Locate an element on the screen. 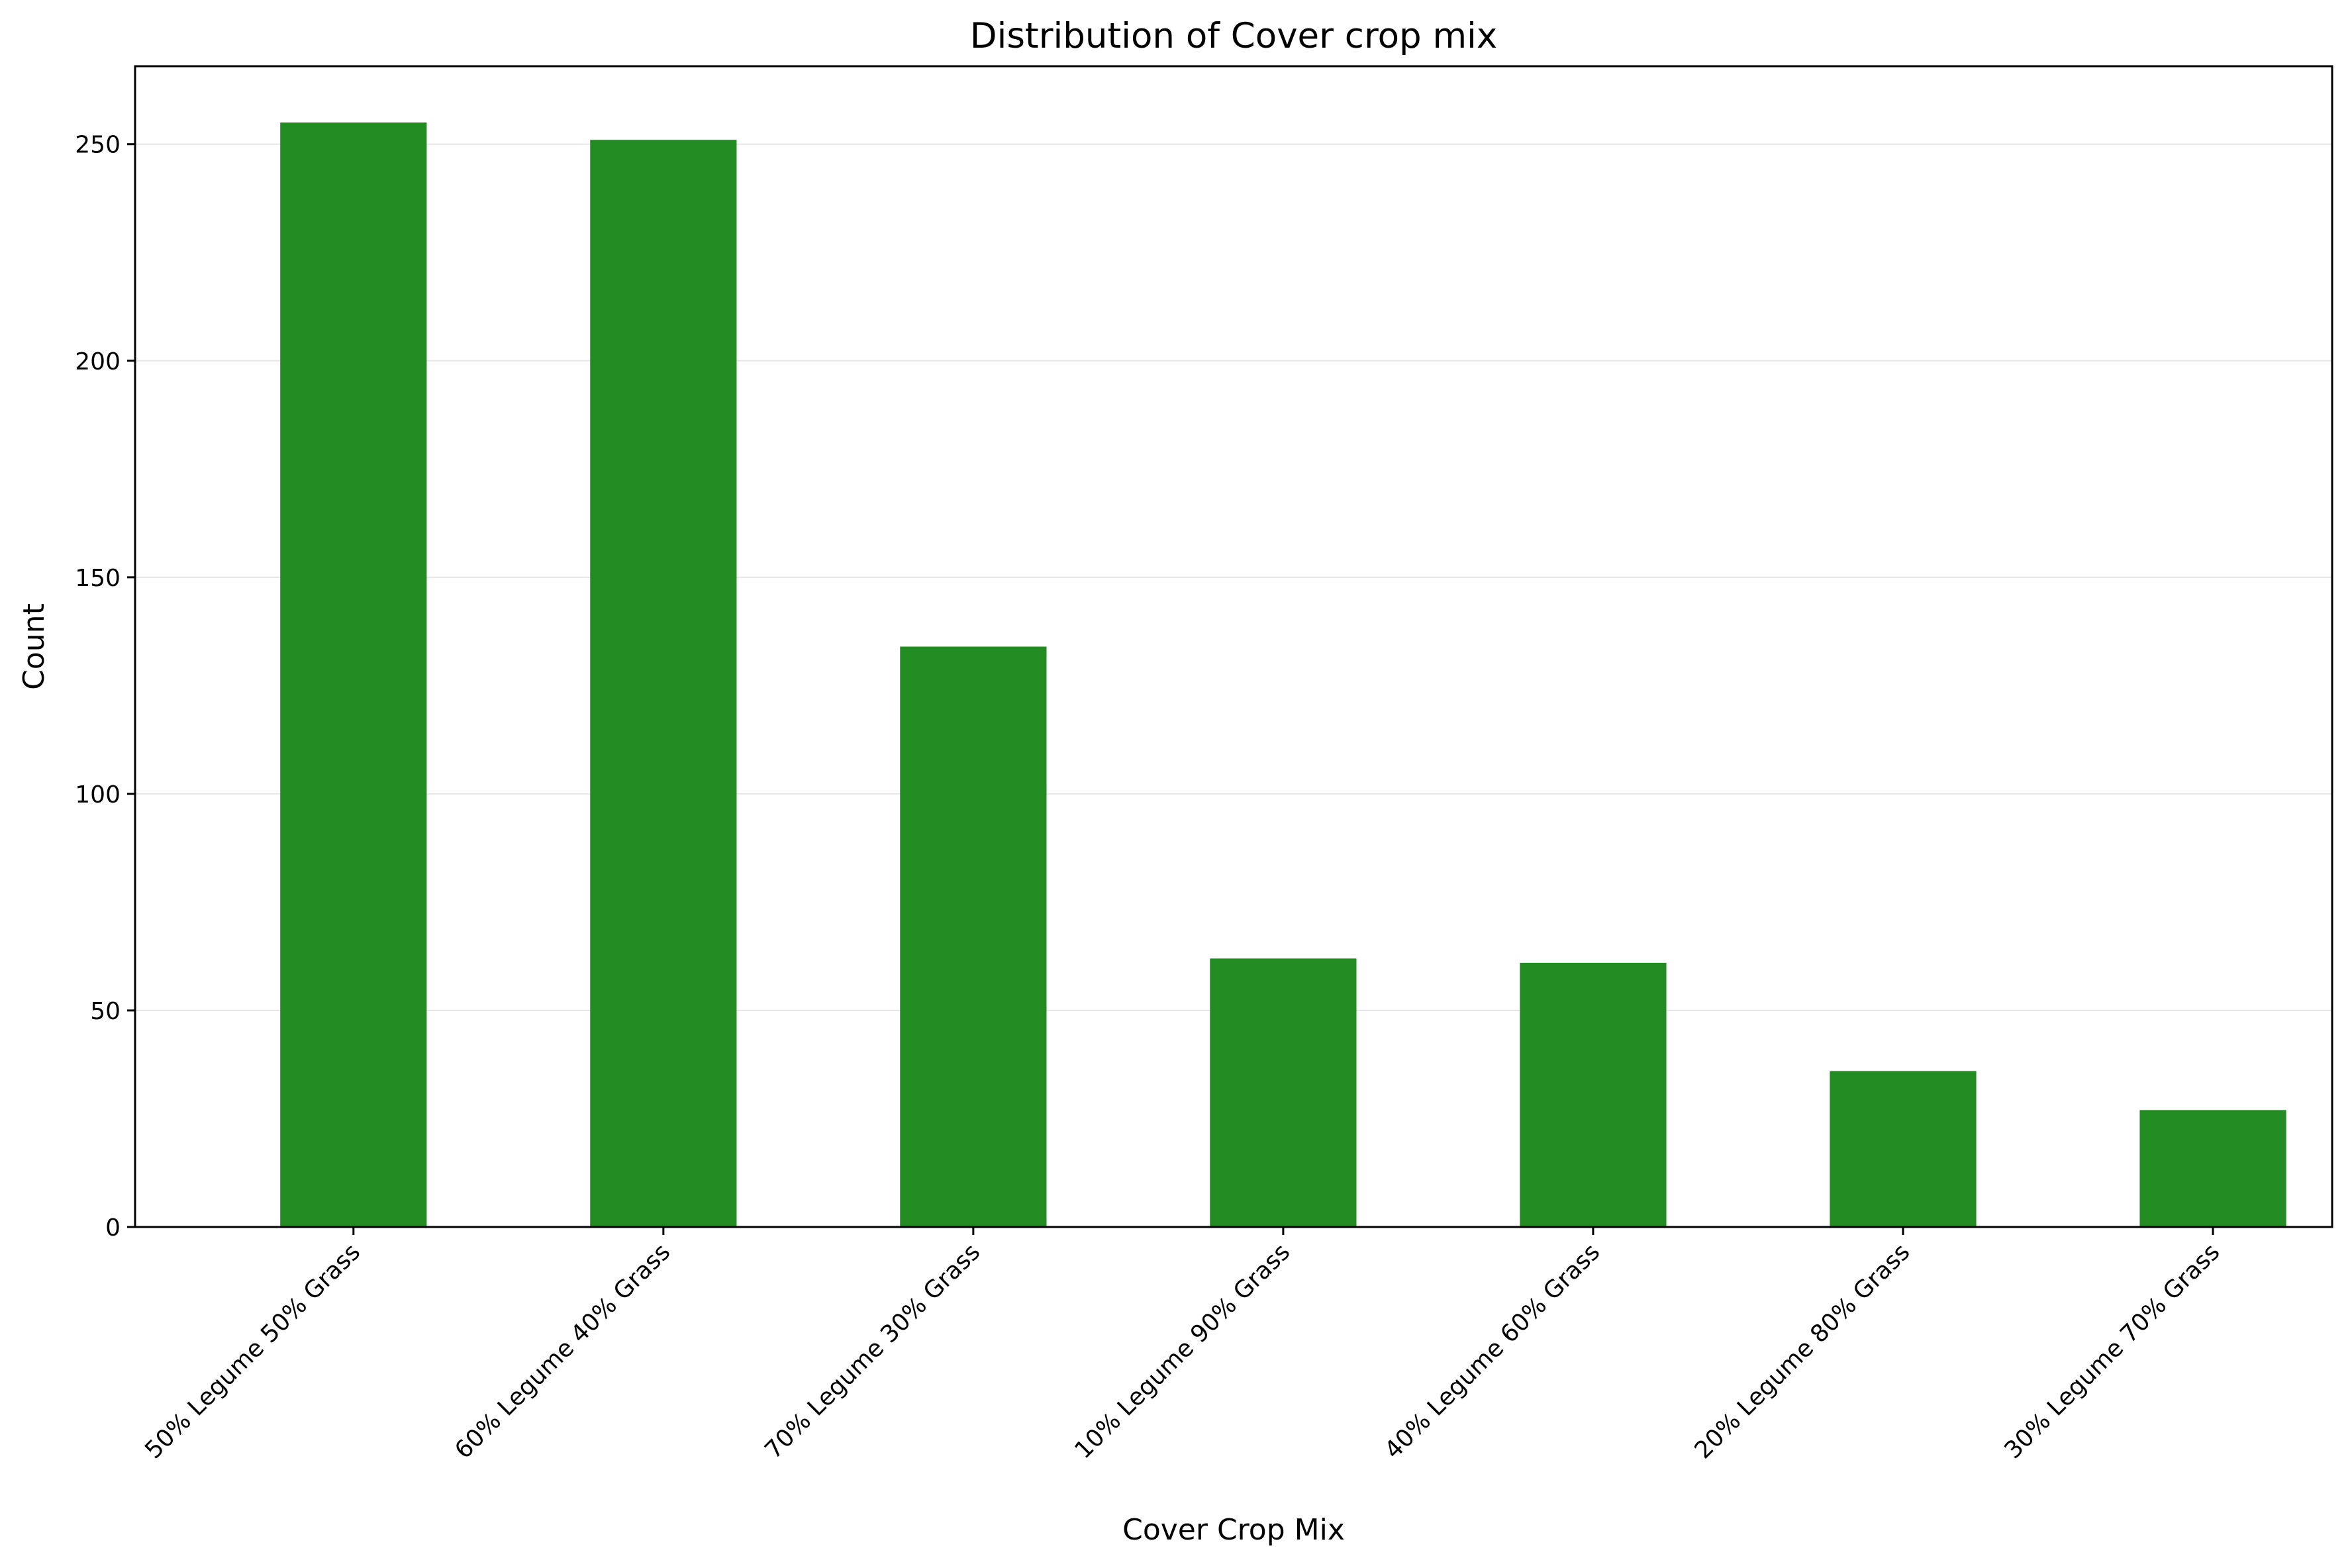 The image size is (2352, 1568). y-axis-ticks: 0 50 100 150 200 250 is located at coordinates (105, 687).